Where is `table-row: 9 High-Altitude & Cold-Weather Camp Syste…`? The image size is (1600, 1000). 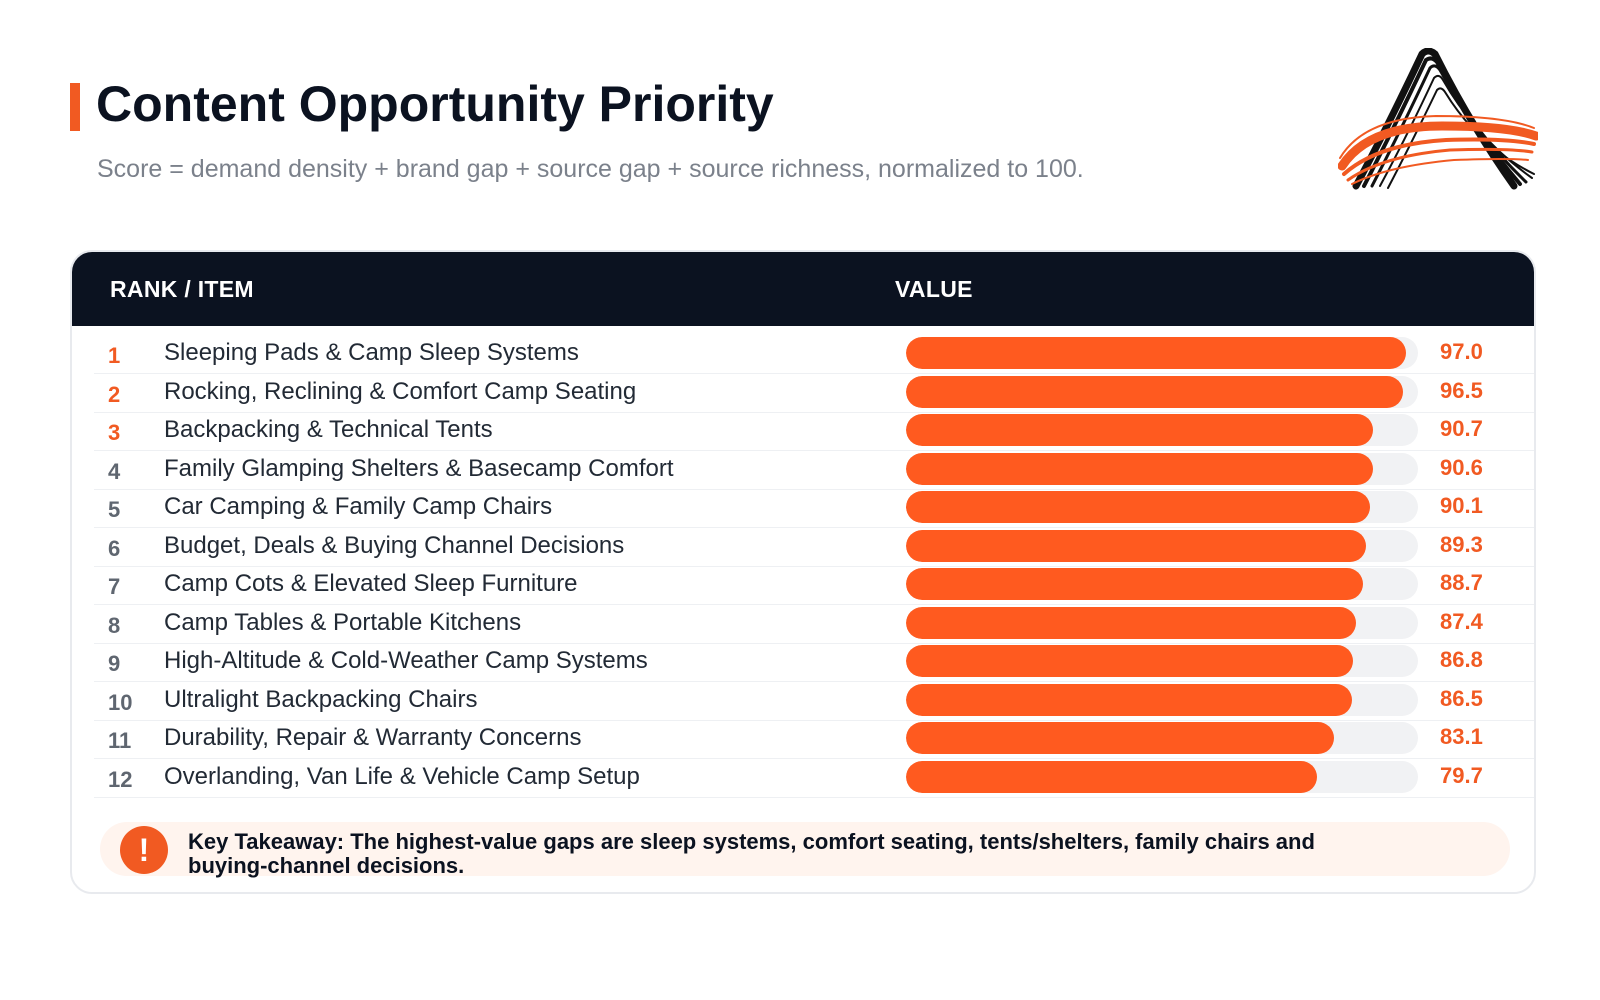 table-row: 9 High-Altitude & Cold-Weather Camp Syste… is located at coordinates (814, 662).